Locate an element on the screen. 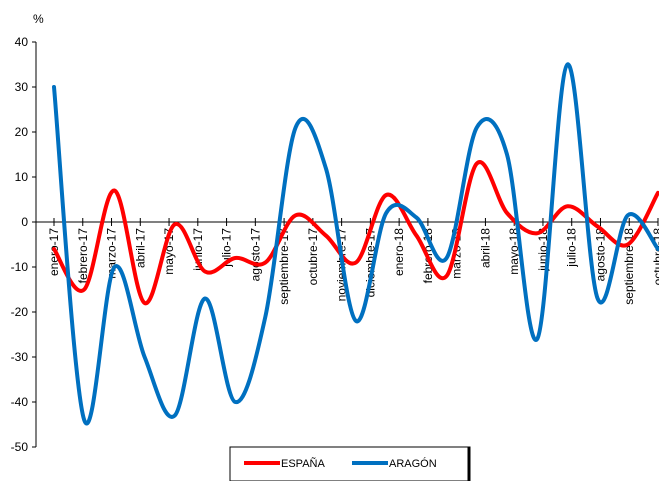 This screenshot has height=481, width=659. y-tick-label: -50 is located at coordinates (20, 447).